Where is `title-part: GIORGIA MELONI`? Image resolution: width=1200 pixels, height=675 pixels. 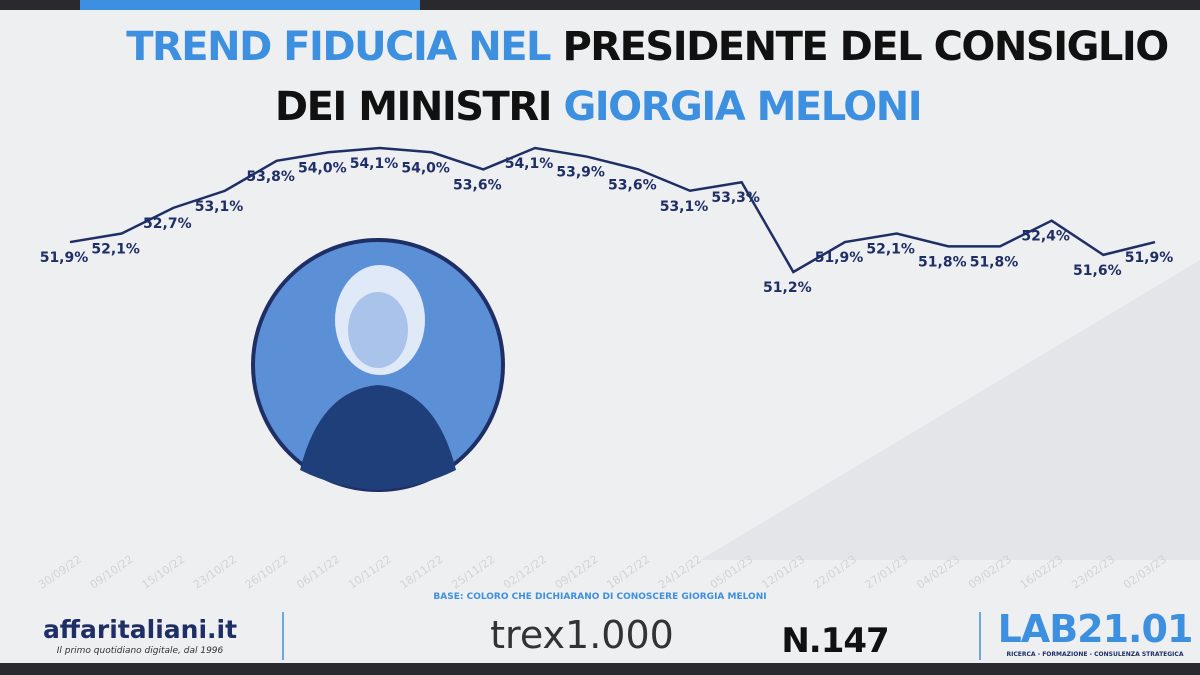
title-part: GIORGIA MELONI is located at coordinates (742, 107).